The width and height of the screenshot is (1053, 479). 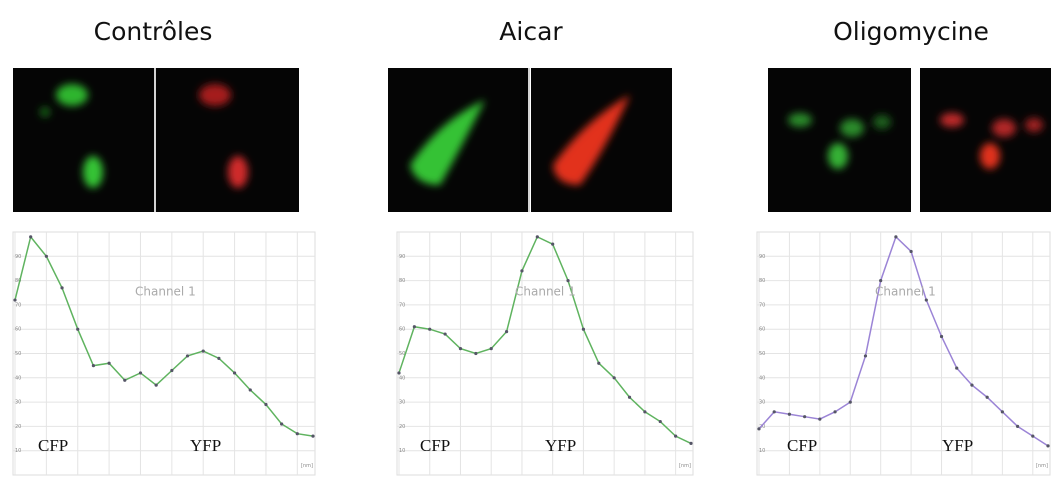 What do you see at coordinates (153, 31) in the screenshot?
I see `panel-title: Contrôles` at bounding box center [153, 31].